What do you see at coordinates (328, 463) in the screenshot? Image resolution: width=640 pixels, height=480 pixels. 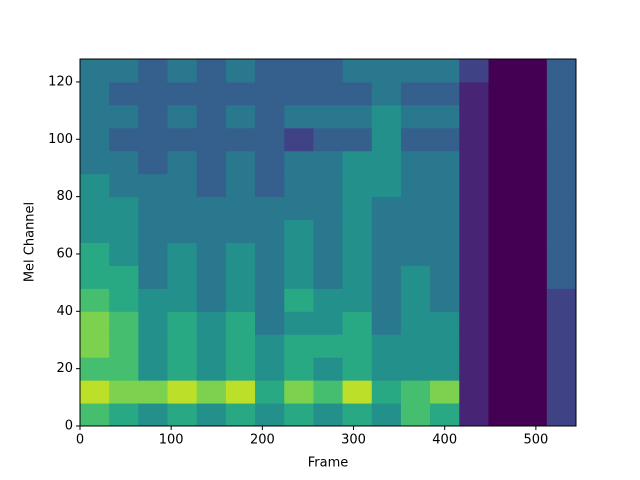 I see `x-axis-label: Frame` at bounding box center [328, 463].